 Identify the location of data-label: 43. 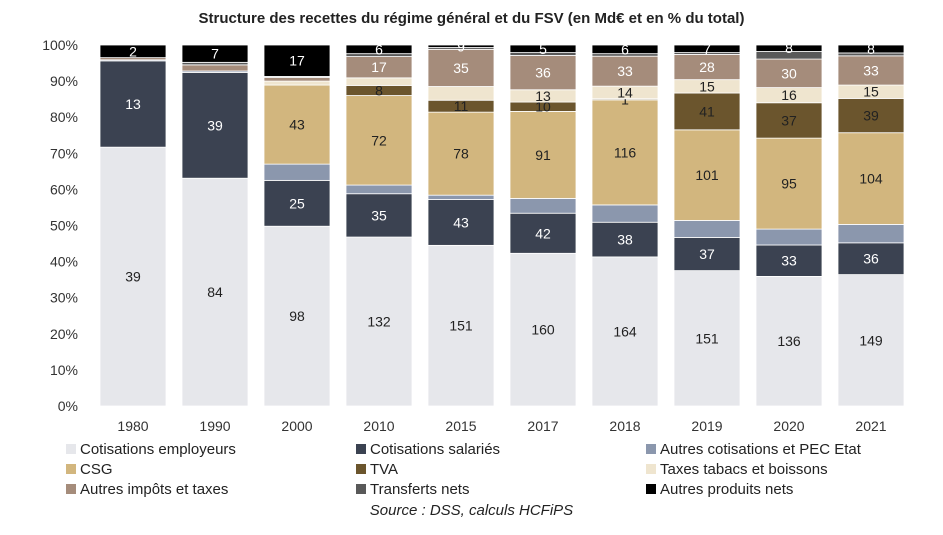
(461, 222).